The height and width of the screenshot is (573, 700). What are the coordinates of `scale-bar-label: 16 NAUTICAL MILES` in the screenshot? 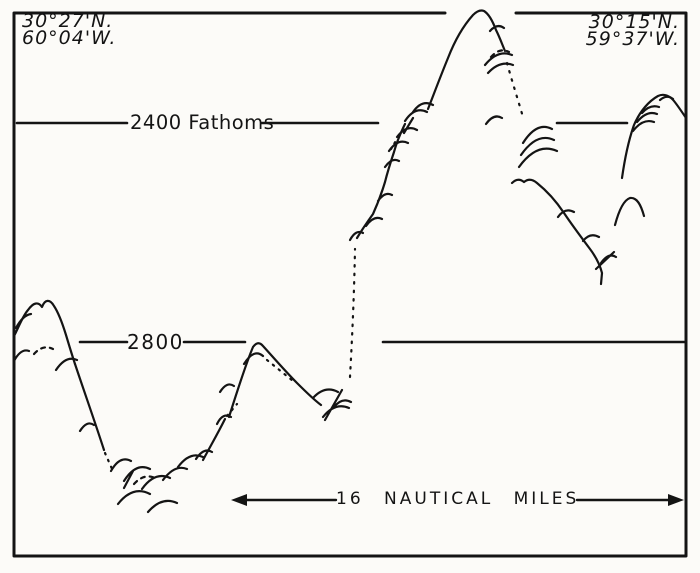 It's located at (458, 499).